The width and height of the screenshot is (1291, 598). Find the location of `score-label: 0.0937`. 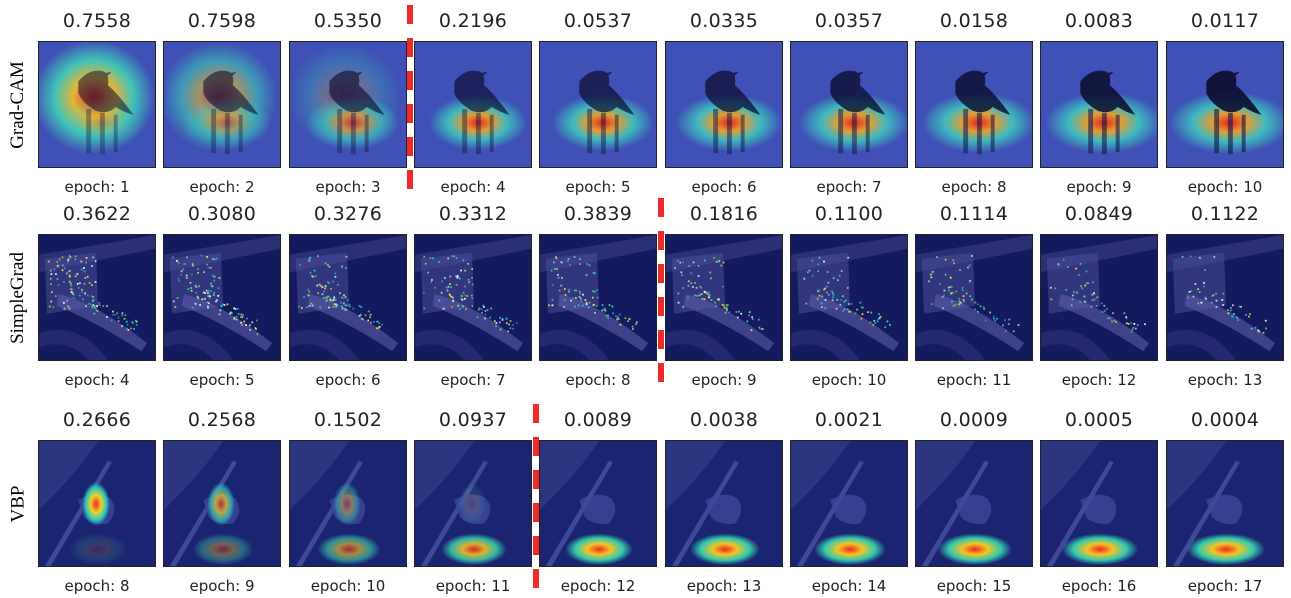

score-label: 0.0937 is located at coordinates (473, 420).